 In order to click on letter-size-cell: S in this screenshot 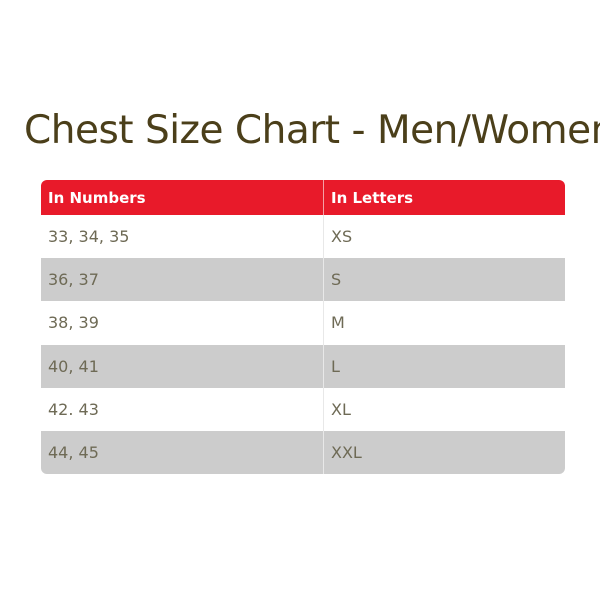, I will do `click(336, 280)`.